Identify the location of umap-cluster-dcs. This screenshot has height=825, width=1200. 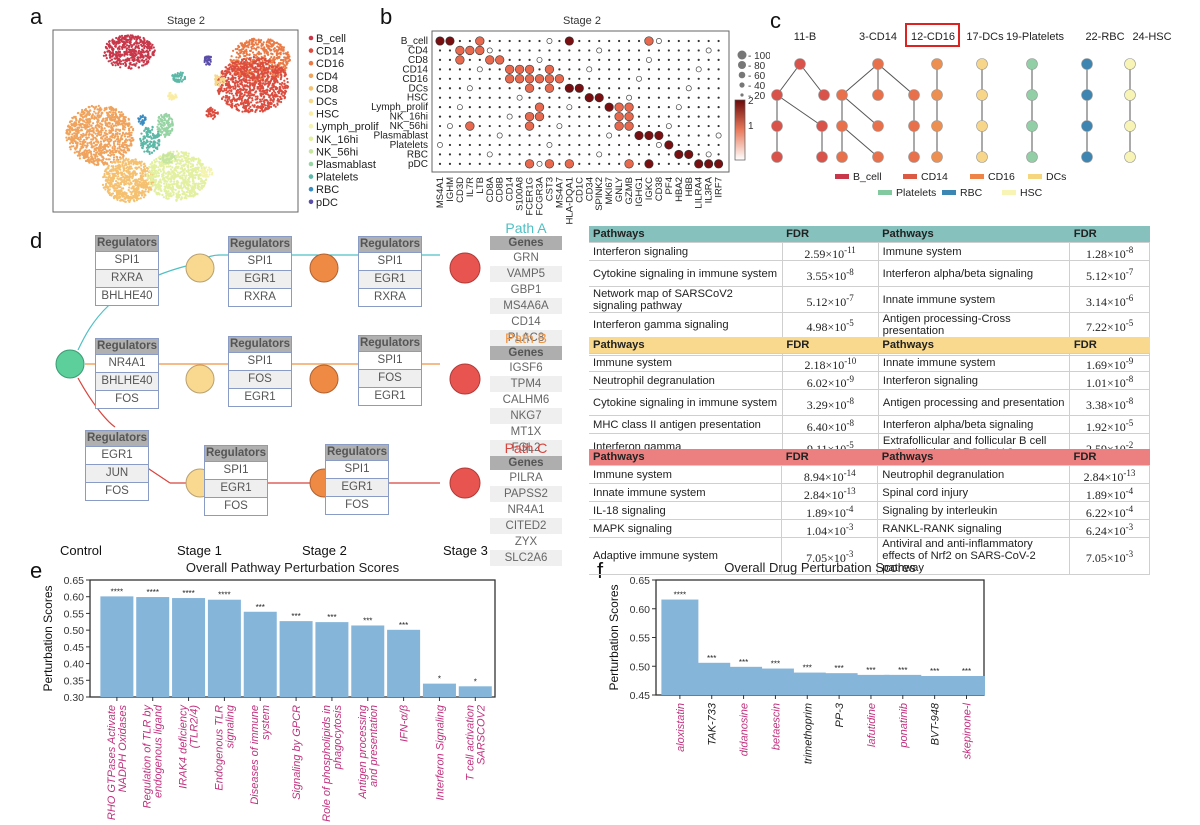
(220, 80).